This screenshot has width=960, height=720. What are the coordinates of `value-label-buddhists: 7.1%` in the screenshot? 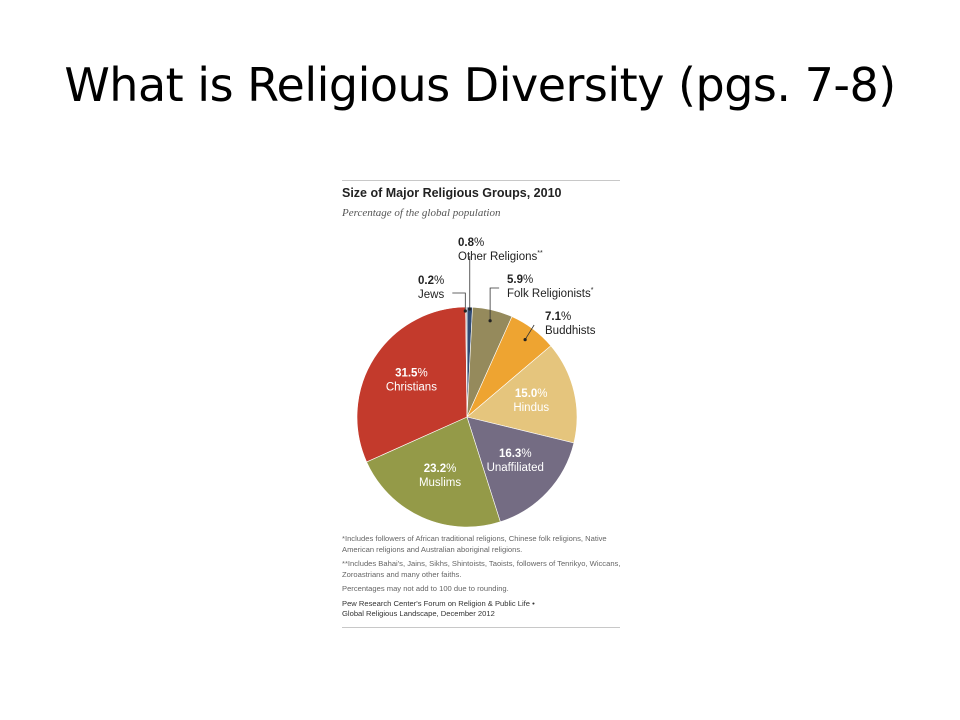 It's located at (558, 317).